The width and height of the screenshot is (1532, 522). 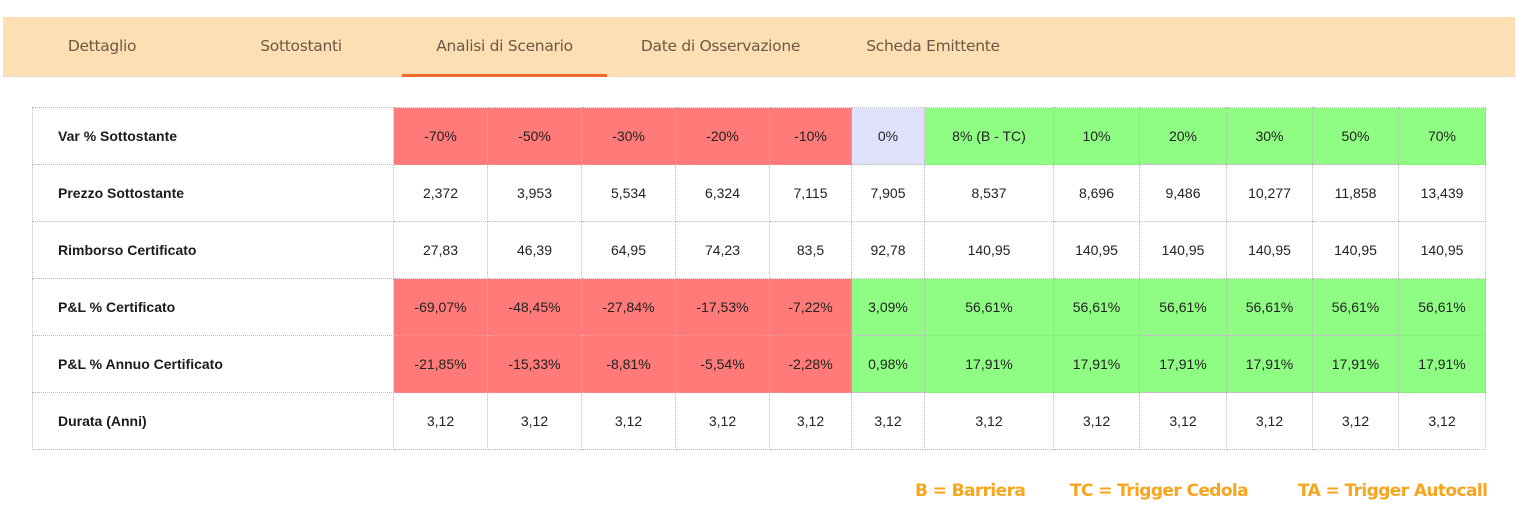 What do you see at coordinates (888, 193) in the screenshot?
I see `table-cell: 7,905` at bounding box center [888, 193].